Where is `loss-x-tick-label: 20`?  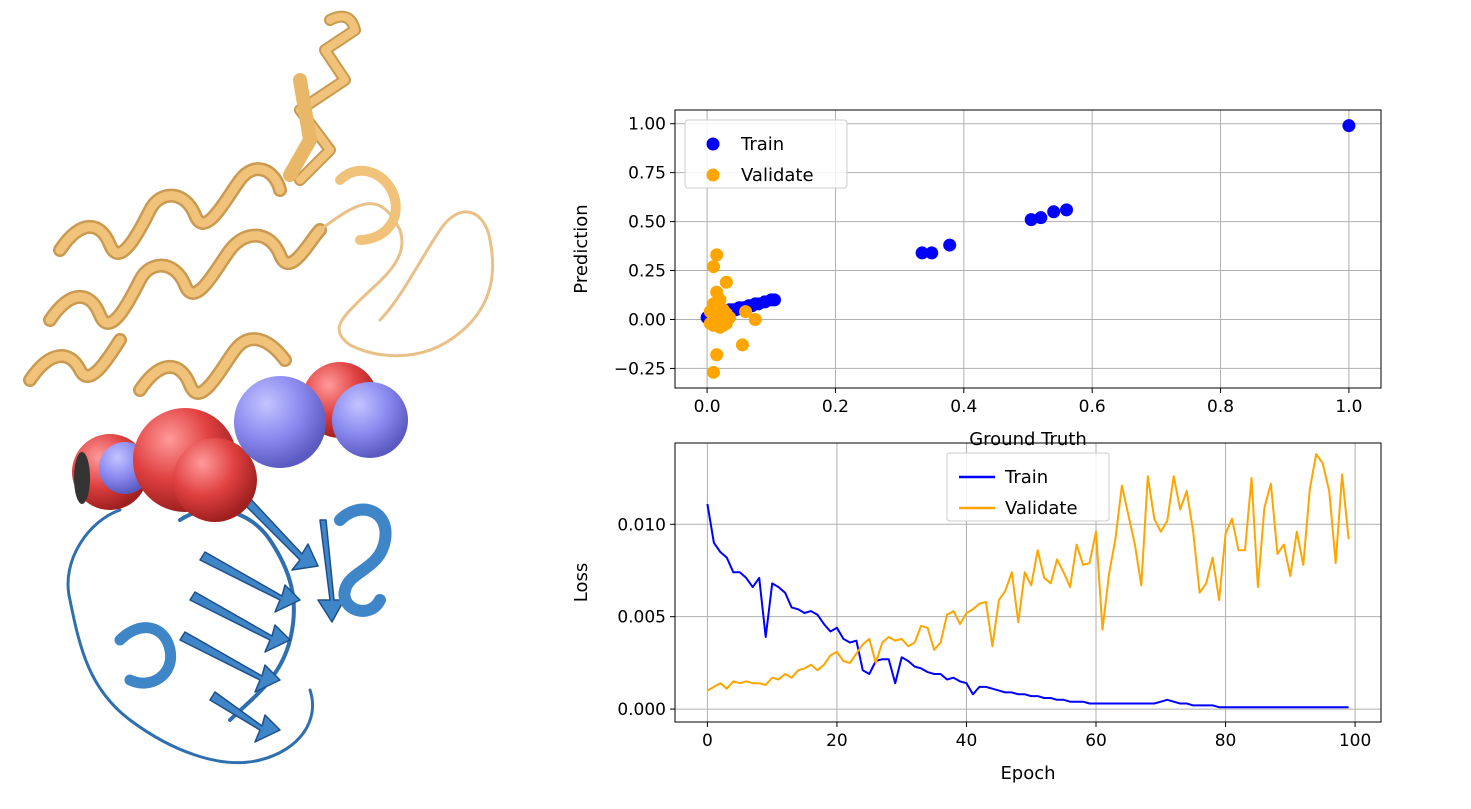
loss-x-tick-label: 20 is located at coordinates (837, 741).